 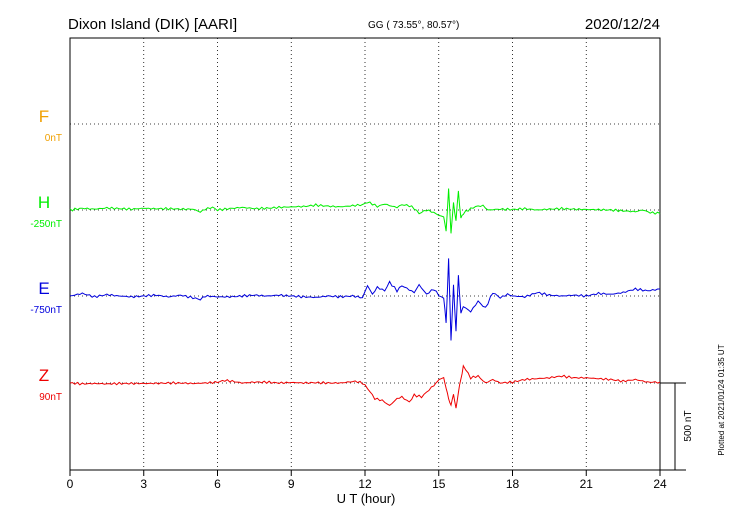 What do you see at coordinates (366, 498) in the screenshot?
I see `x-axis-label: U T (hour)` at bounding box center [366, 498].